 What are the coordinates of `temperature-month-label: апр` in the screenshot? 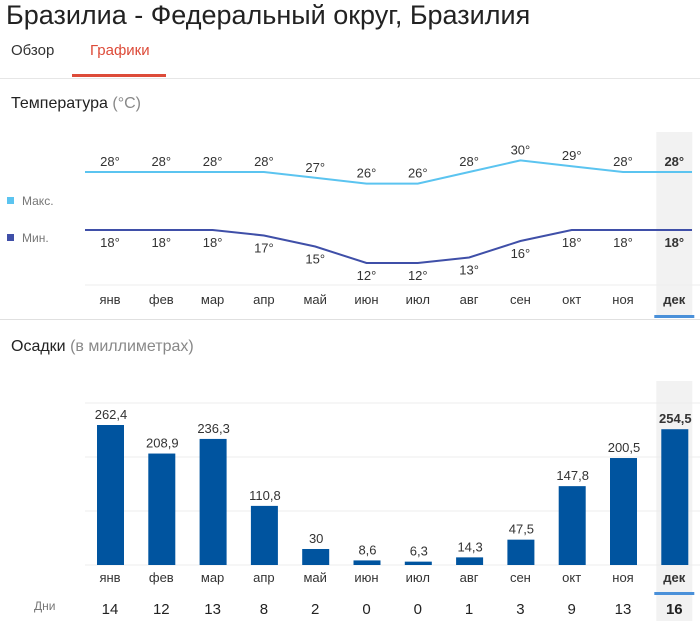 It's located at (264, 299).